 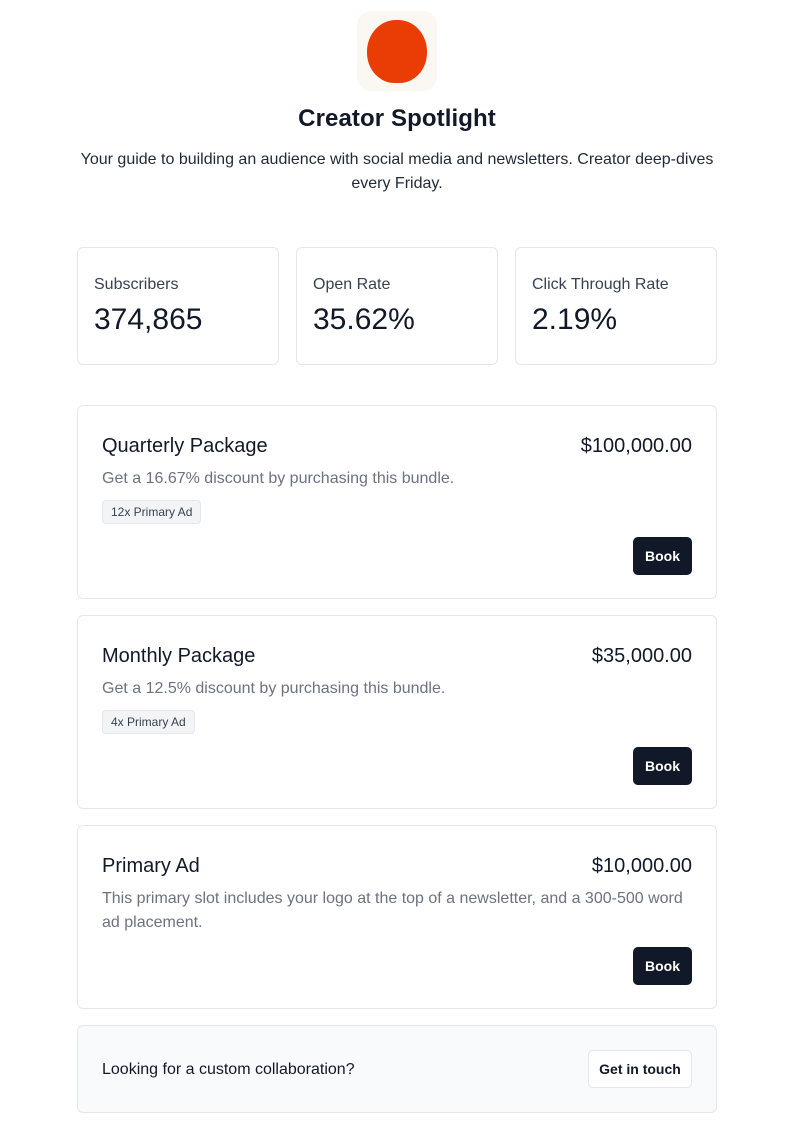 I want to click on stat-value: 374,865, so click(x=148, y=319).